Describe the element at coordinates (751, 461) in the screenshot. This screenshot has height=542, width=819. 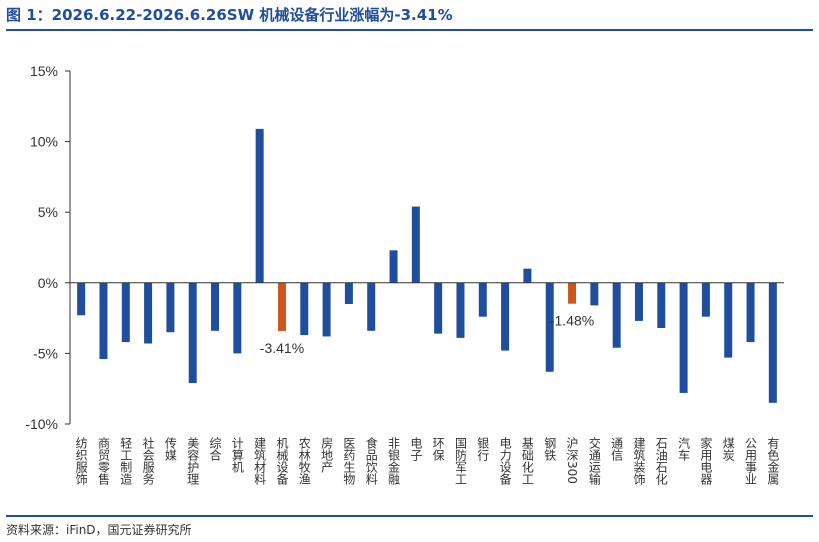
I see `category-label: 公用事业` at that location.